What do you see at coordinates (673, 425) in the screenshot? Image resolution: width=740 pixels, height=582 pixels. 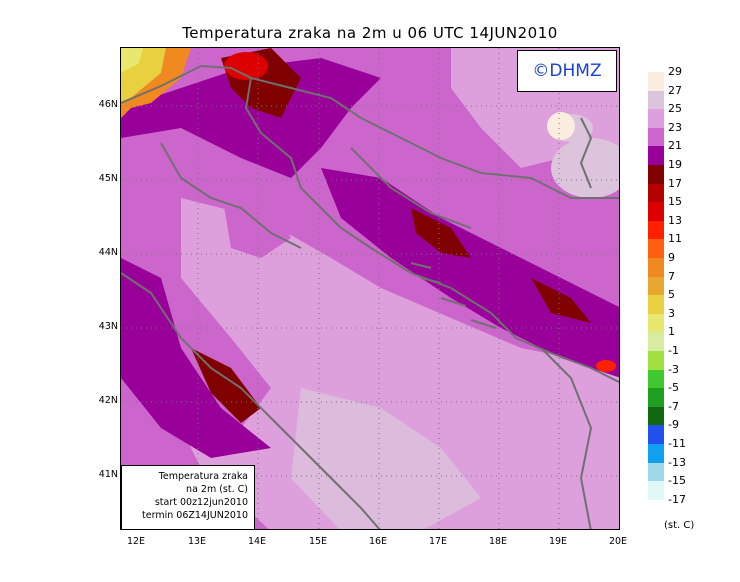 I see `legend-label: -9` at bounding box center [673, 425].